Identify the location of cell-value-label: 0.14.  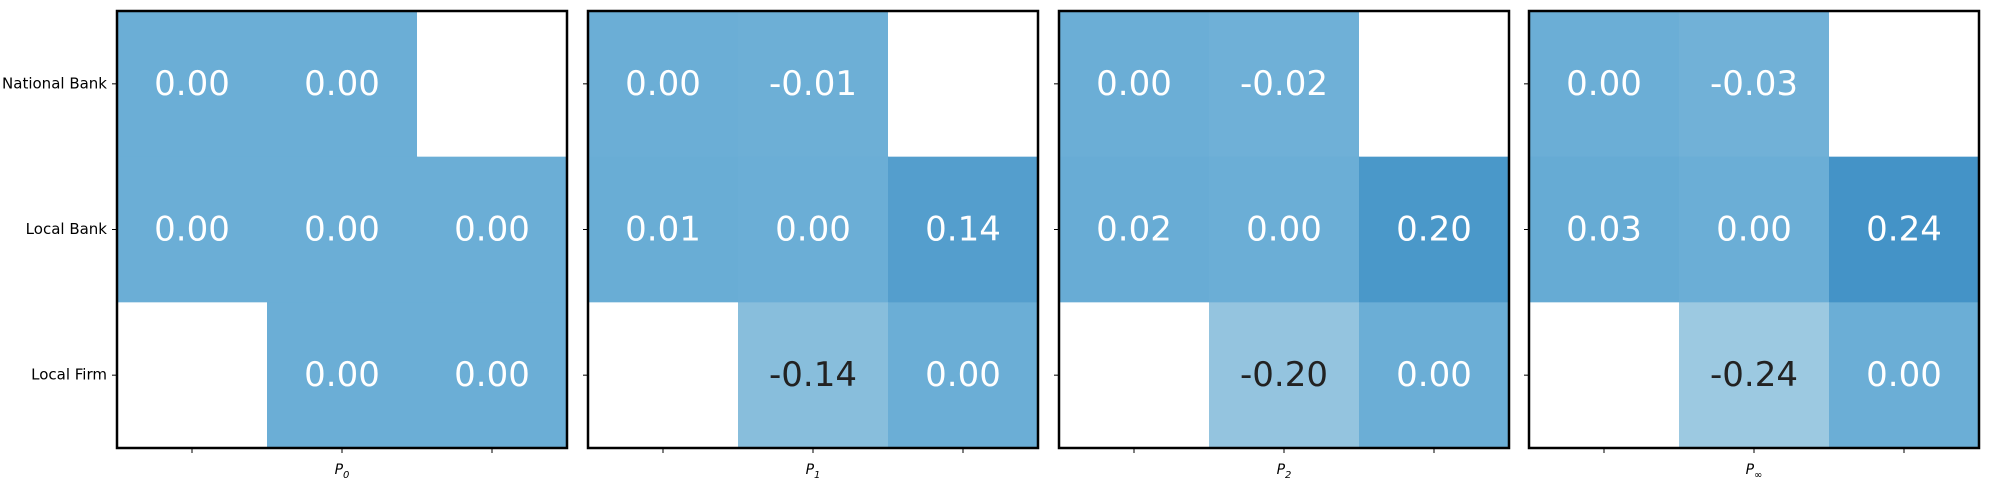
(963, 230).